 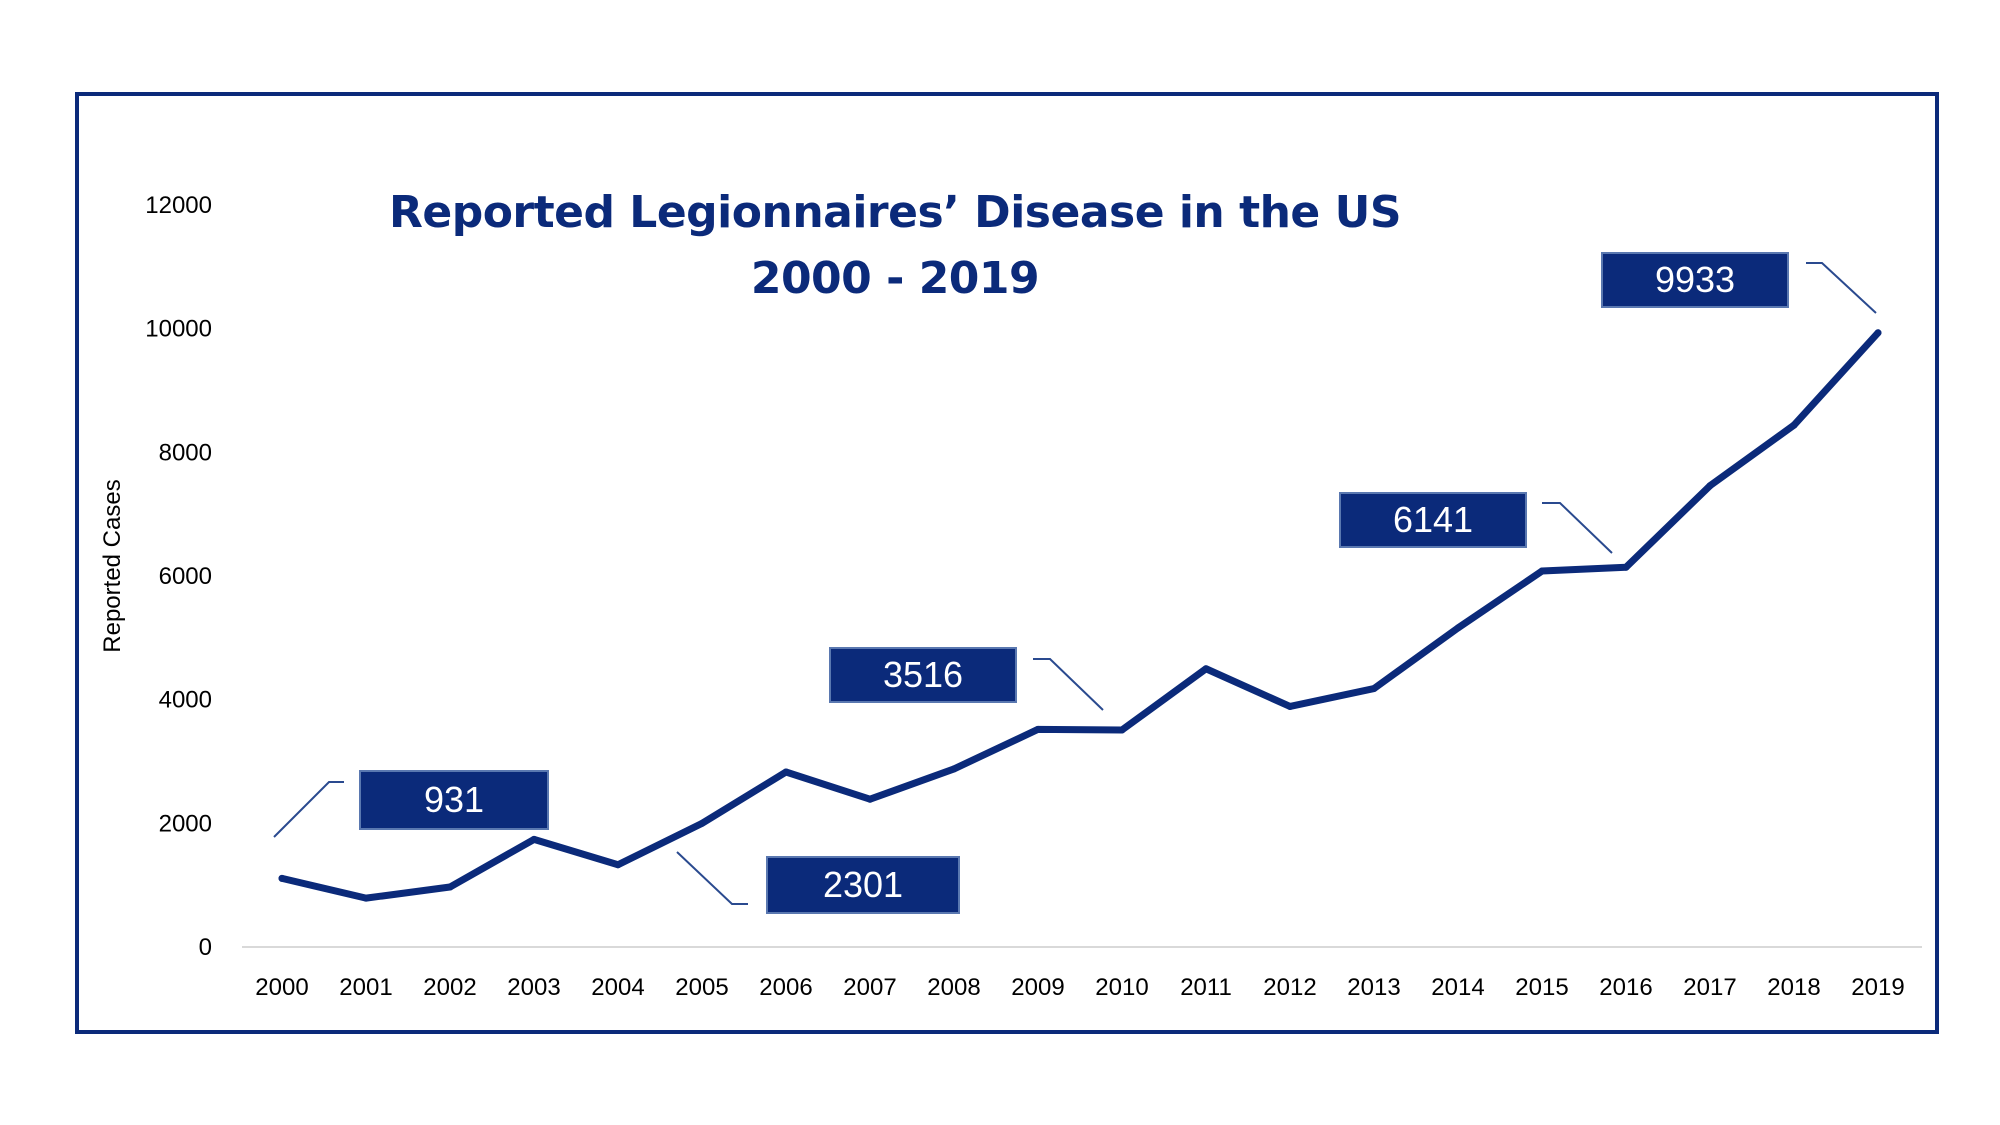 What do you see at coordinates (953, 987) in the screenshot?
I see `x-tick-label: 2008` at bounding box center [953, 987].